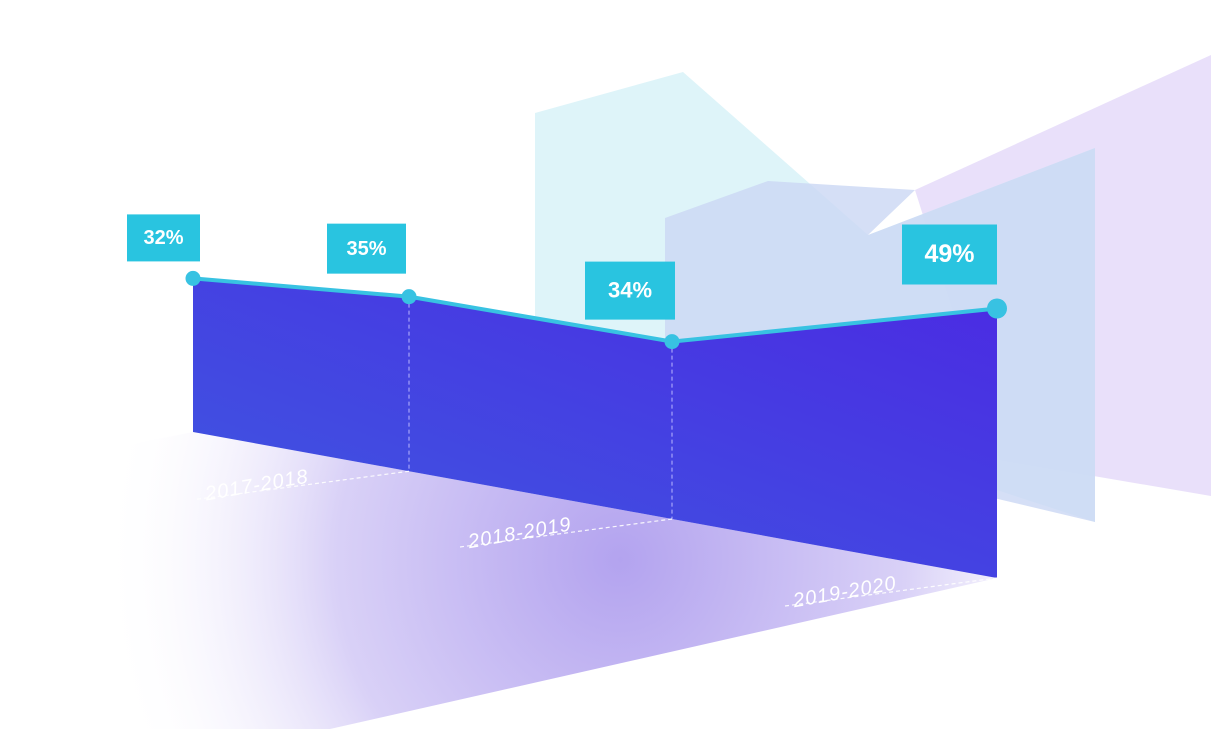 The height and width of the screenshot is (729, 1211). I want to click on line, so click(595, 310).